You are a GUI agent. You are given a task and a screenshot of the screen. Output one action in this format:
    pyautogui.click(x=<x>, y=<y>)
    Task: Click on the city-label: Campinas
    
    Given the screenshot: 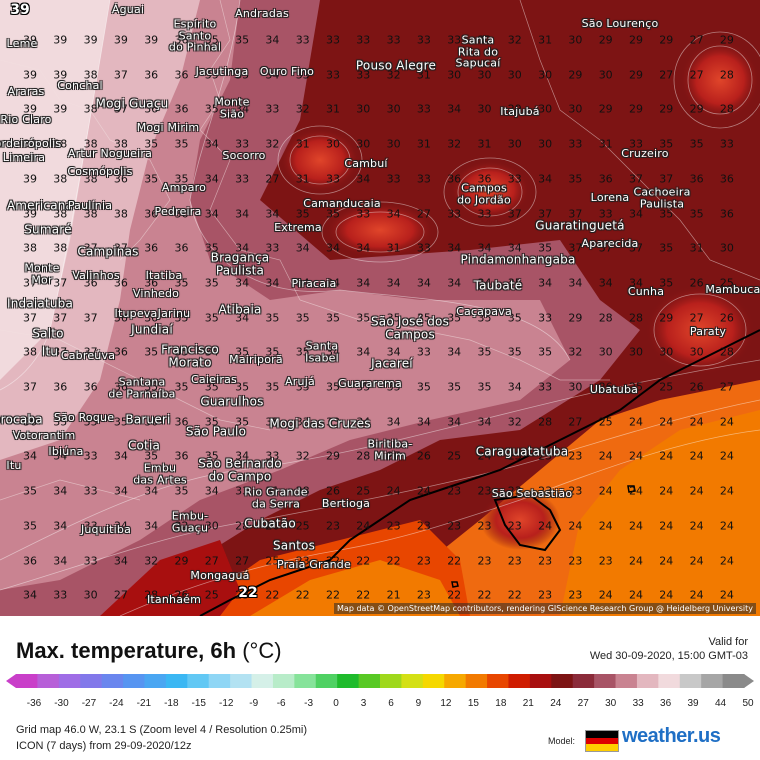 What is the action you would take?
    pyautogui.click(x=108, y=251)
    